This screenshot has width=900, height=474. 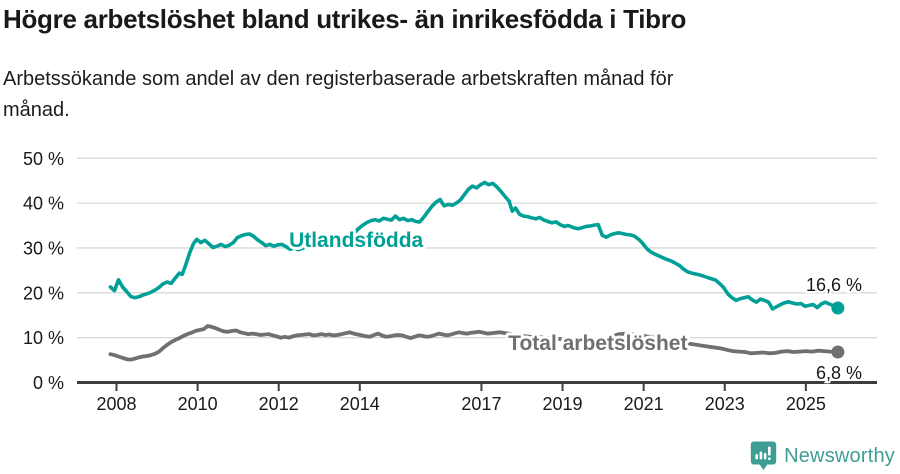 I want to click on x-tick-label: 2008, so click(x=116, y=404).